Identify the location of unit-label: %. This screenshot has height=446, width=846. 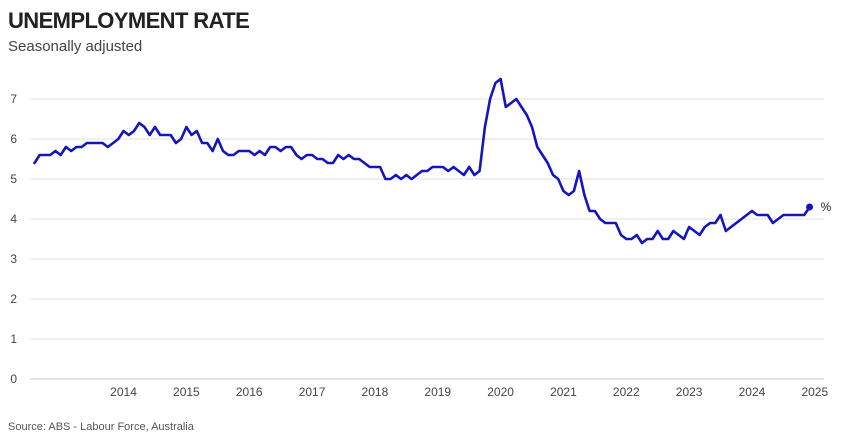
(826, 207).